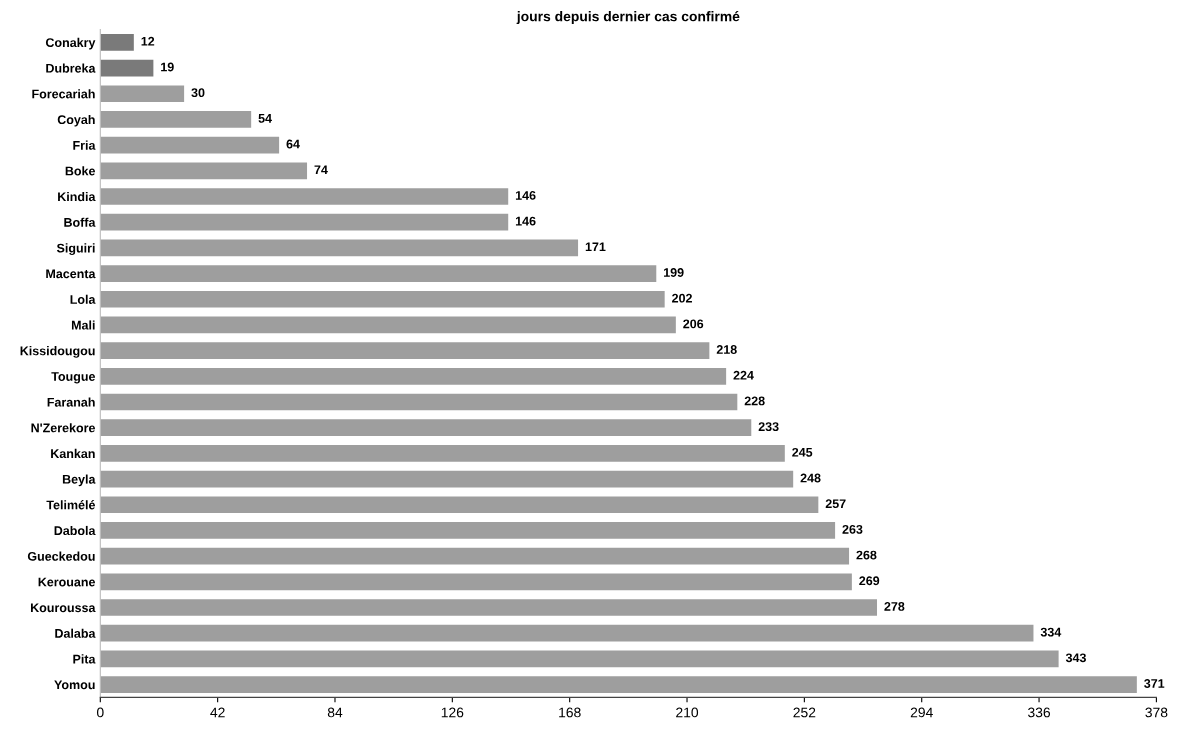 The image size is (1180, 738). I want to click on y-tick-label: Gueckedou, so click(61, 556).